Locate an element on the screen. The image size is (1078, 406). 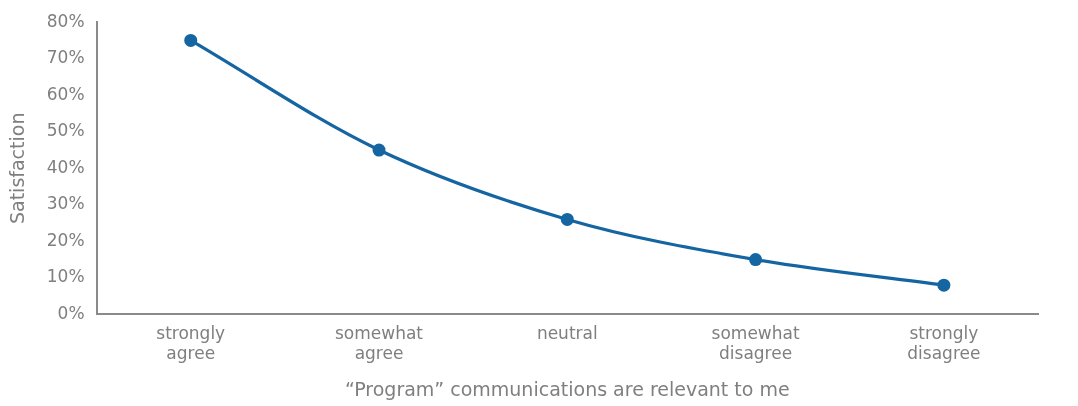
y-tick-label: 60% is located at coordinates (65, 93).